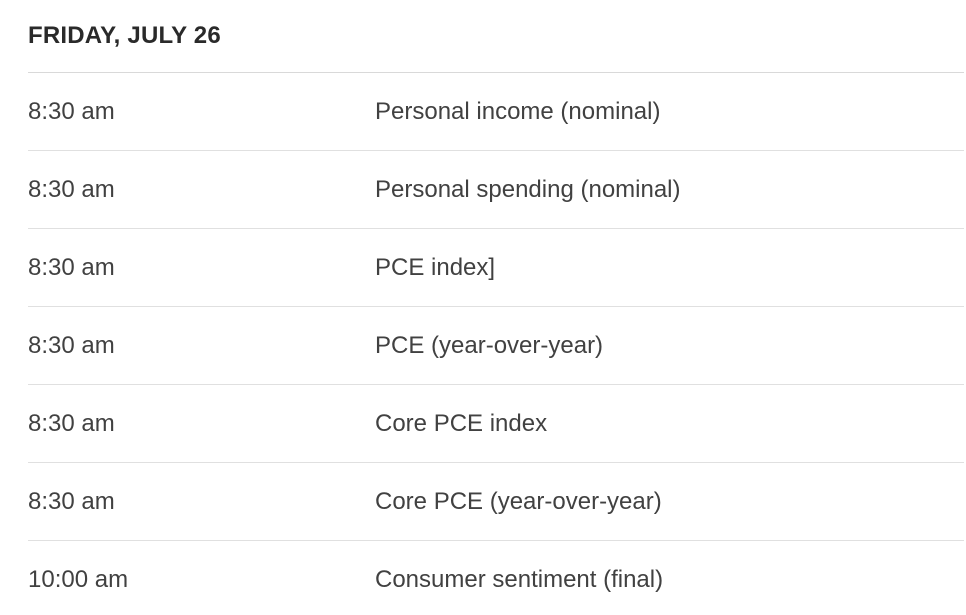  Describe the element at coordinates (78, 579) in the screenshot. I see `event-time: 10:00 am` at that location.